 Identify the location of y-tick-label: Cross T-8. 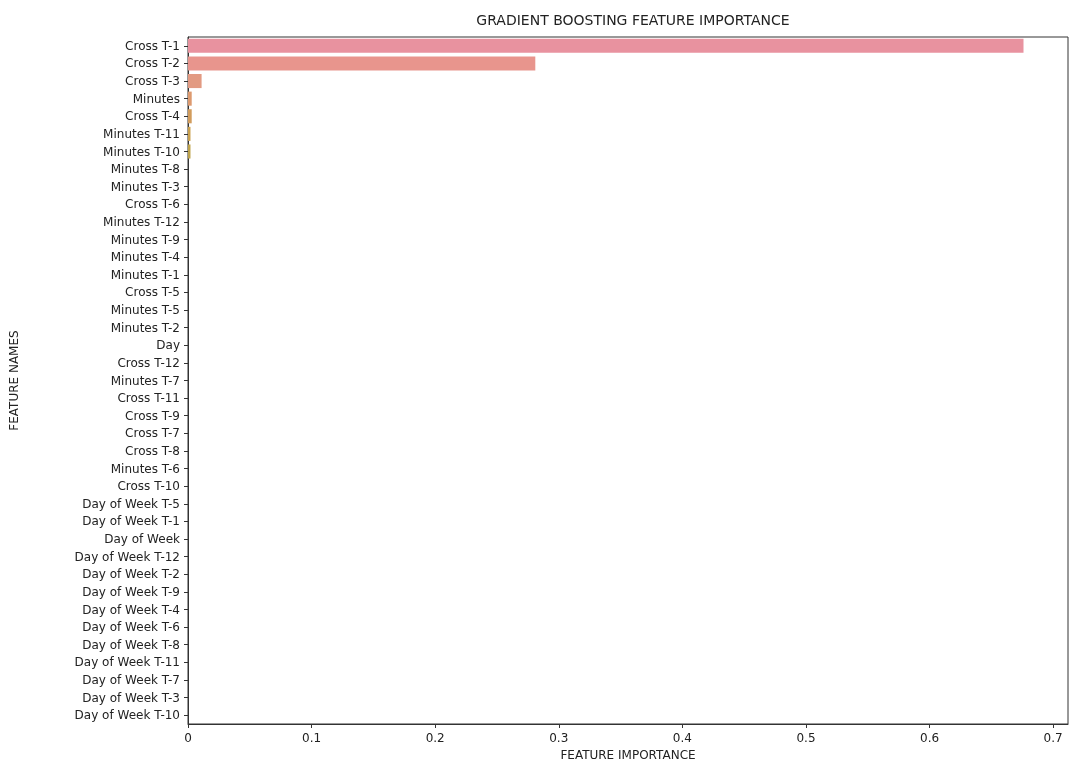
(152, 450).